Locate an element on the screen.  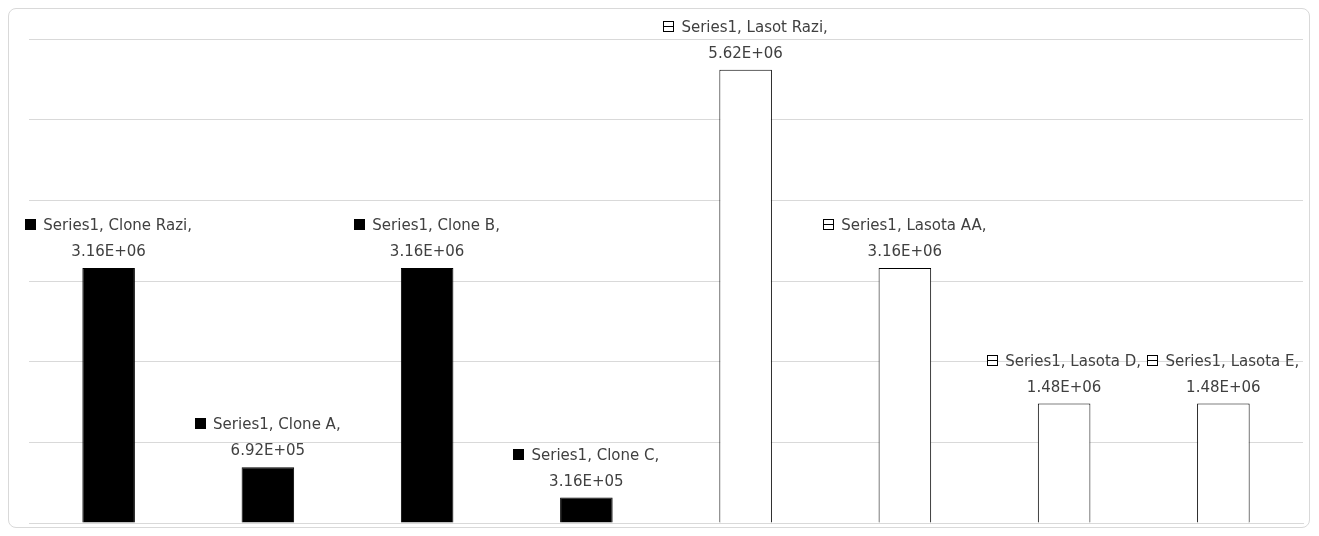
annotation: Series1, Clone Razi, is located at coordinates (117, 225).